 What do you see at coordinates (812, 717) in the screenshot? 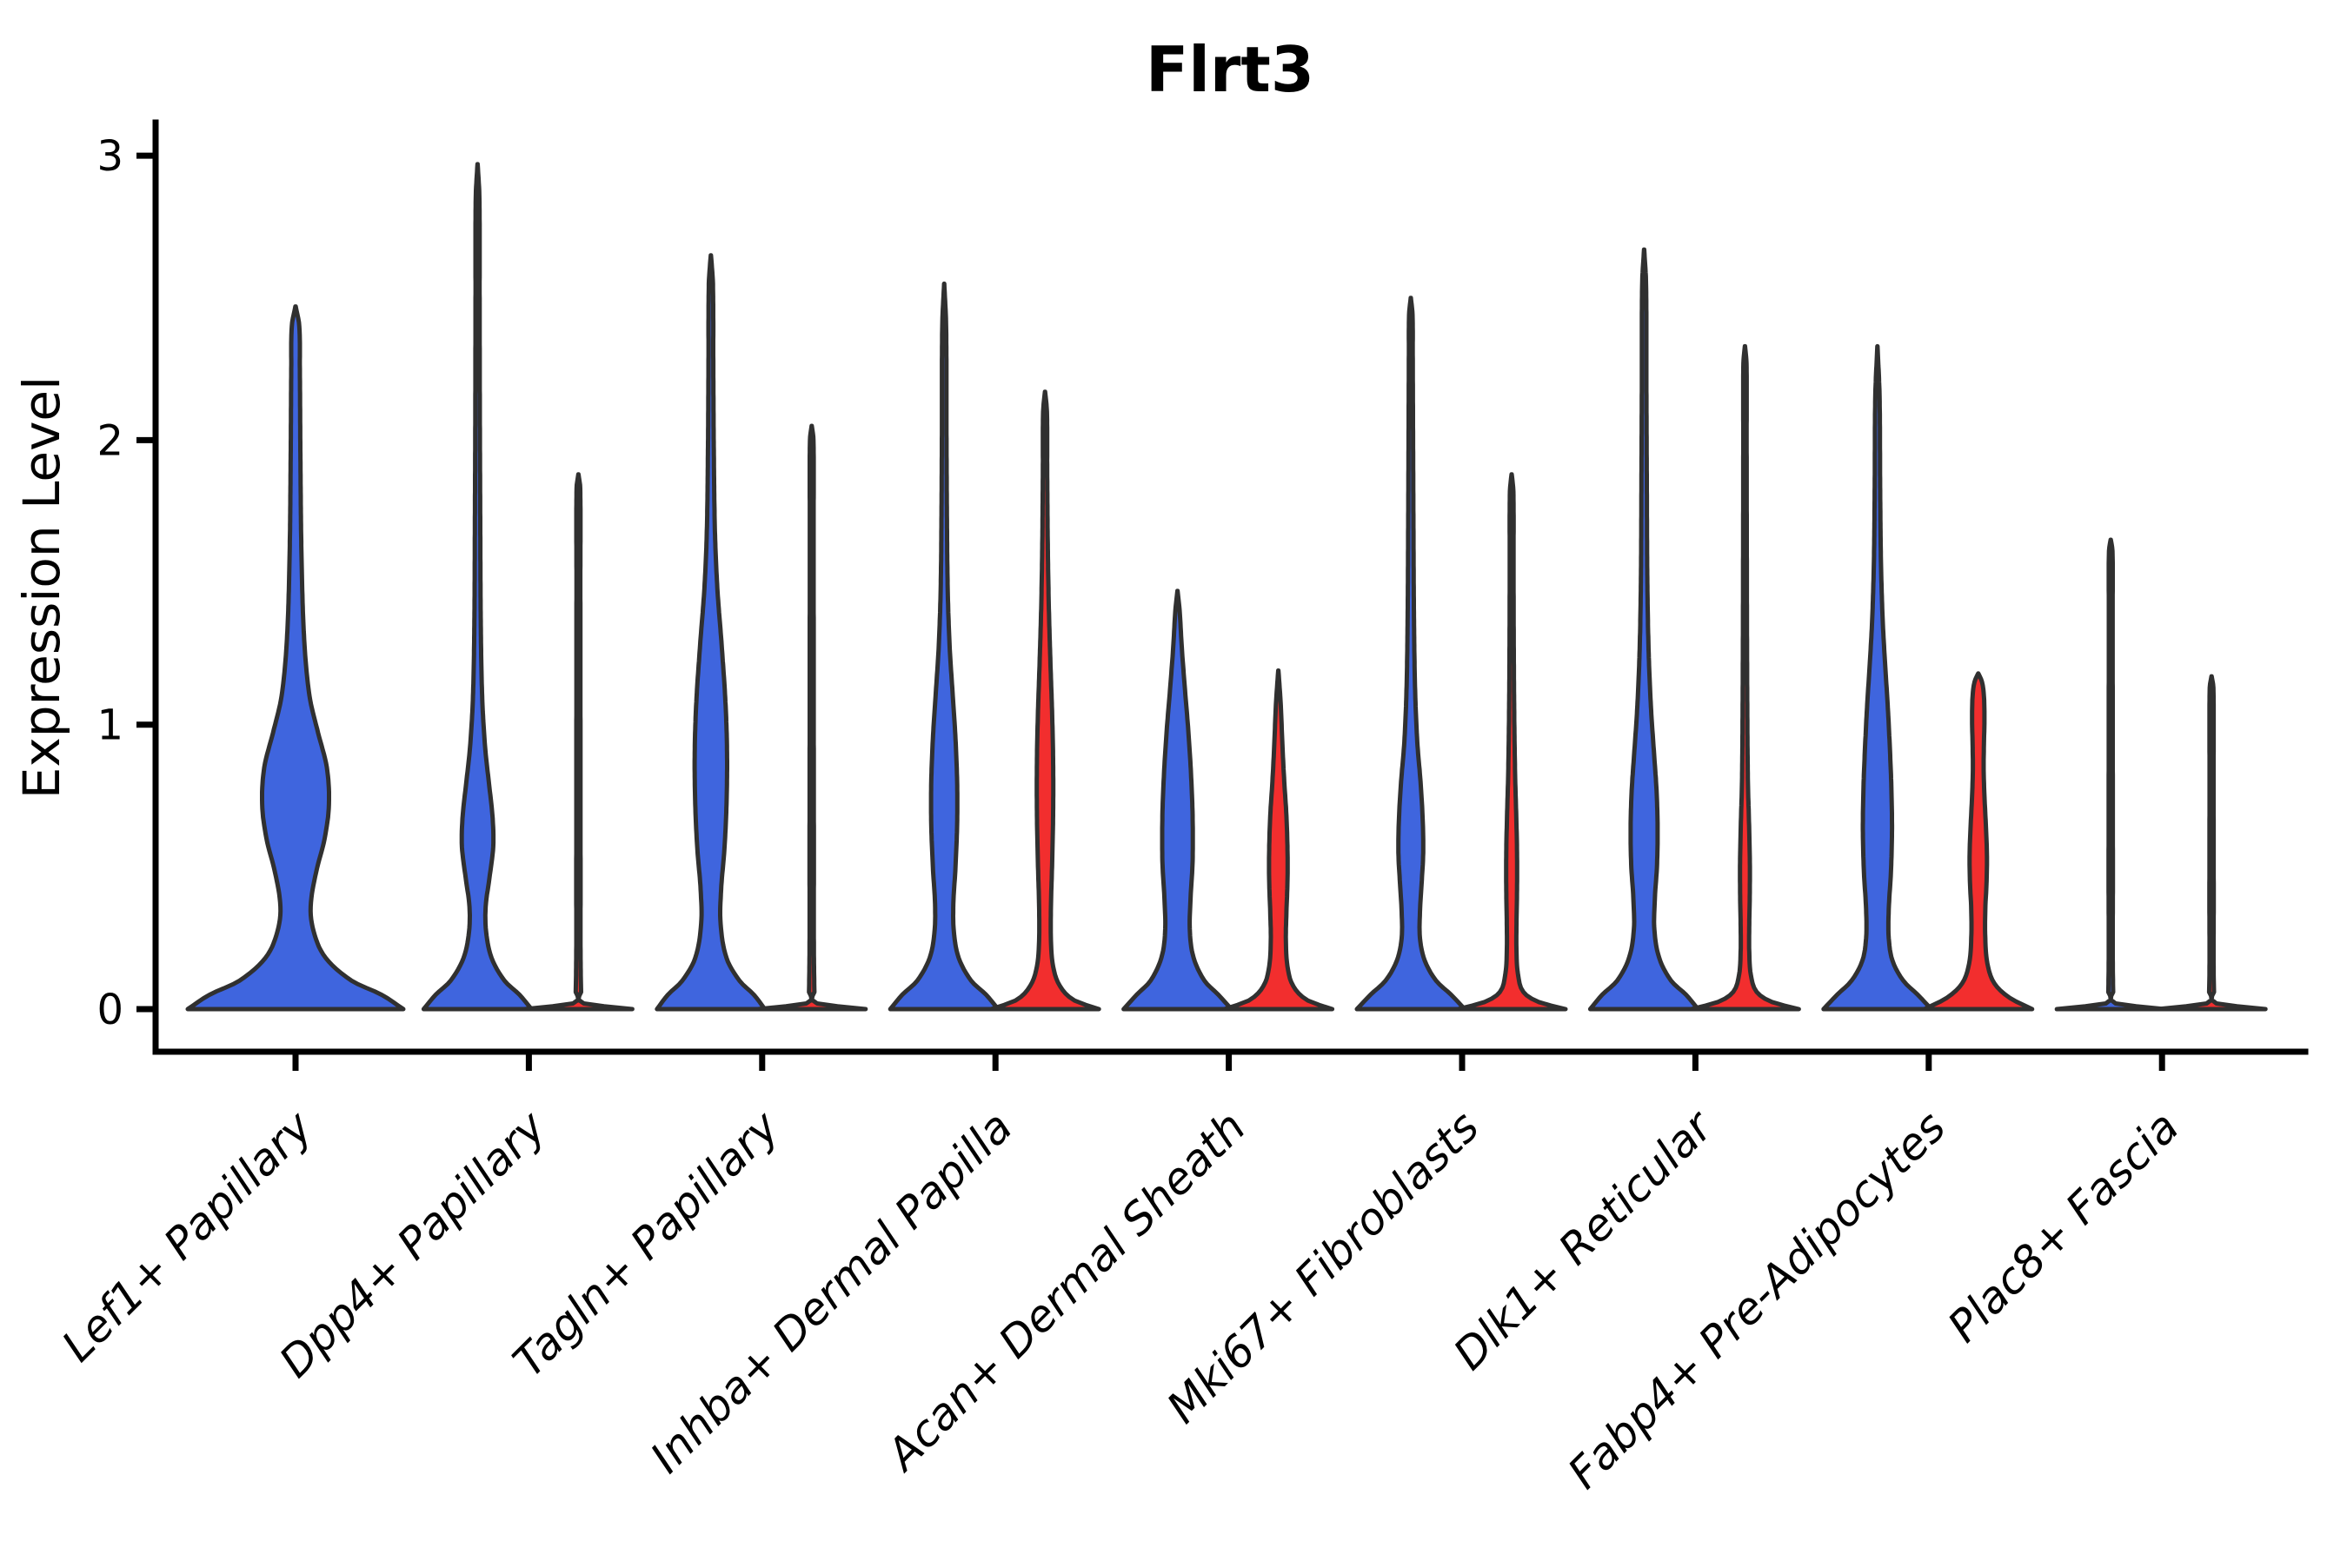
I see `violin-tagln-papillary-red` at bounding box center [812, 717].